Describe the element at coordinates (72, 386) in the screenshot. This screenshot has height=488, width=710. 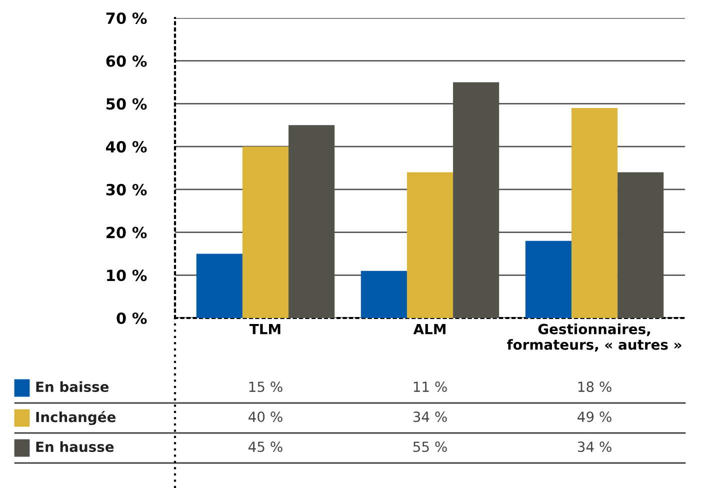
I see `legend-label: En baisse` at that location.